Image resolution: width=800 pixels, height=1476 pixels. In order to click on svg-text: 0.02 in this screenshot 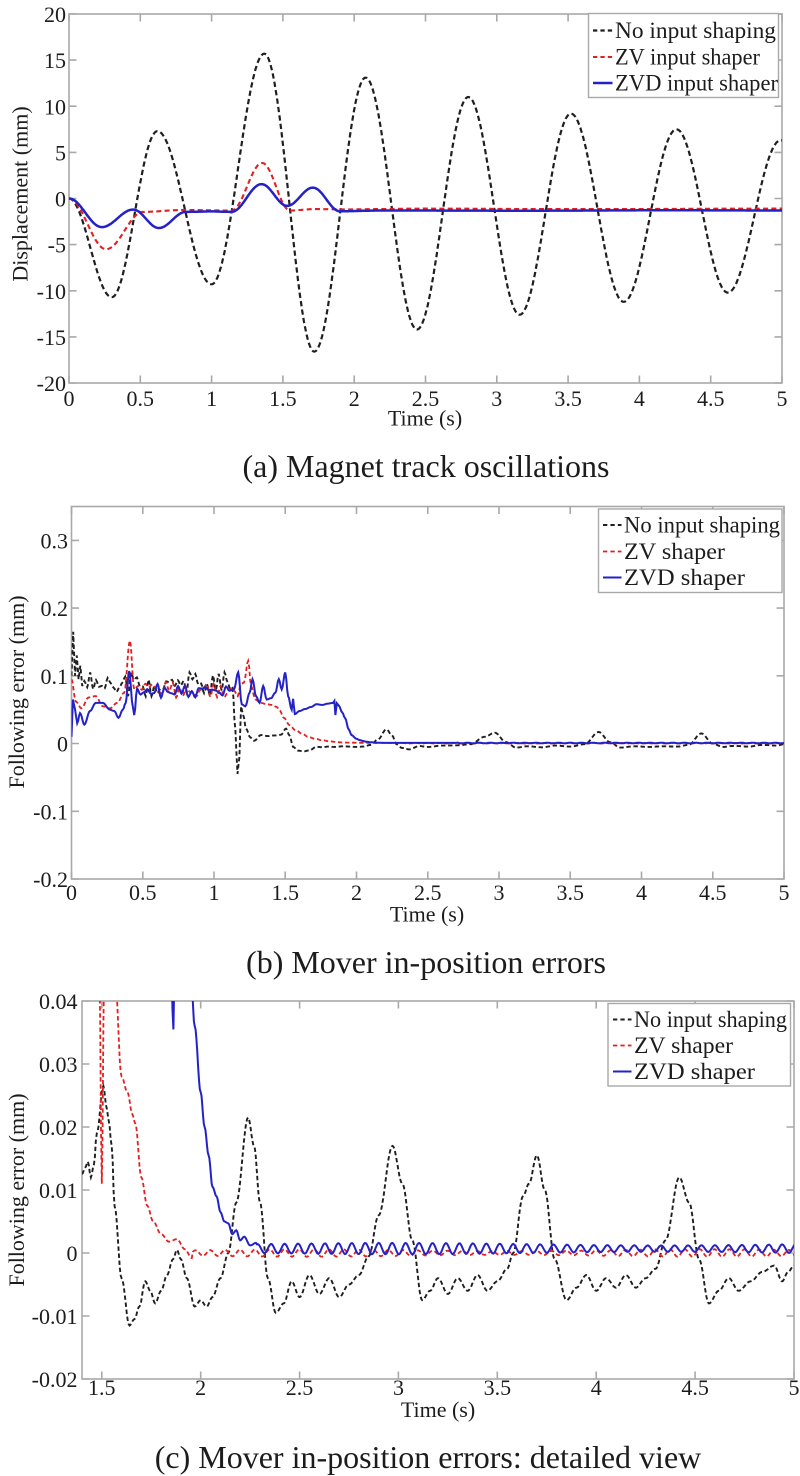, I will do `click(58, 1127)`.